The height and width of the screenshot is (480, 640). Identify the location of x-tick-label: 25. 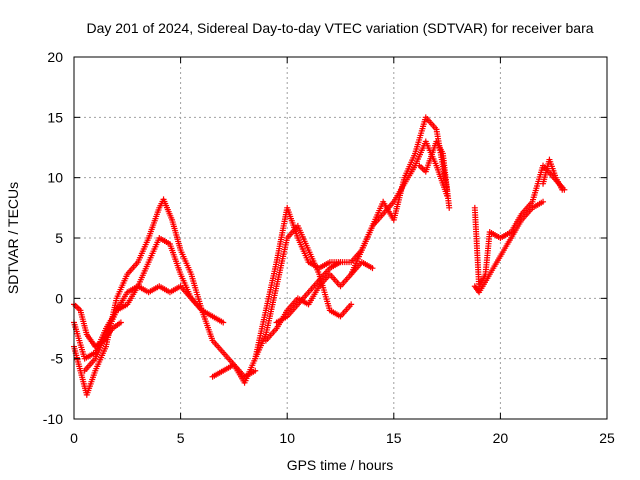
(607, 438).